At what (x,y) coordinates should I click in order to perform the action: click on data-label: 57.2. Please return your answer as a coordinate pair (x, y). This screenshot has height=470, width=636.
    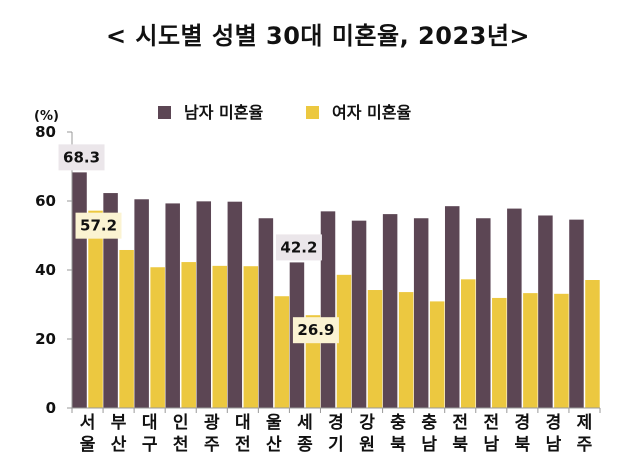
    Looking at the image, I should click on (98, 226).